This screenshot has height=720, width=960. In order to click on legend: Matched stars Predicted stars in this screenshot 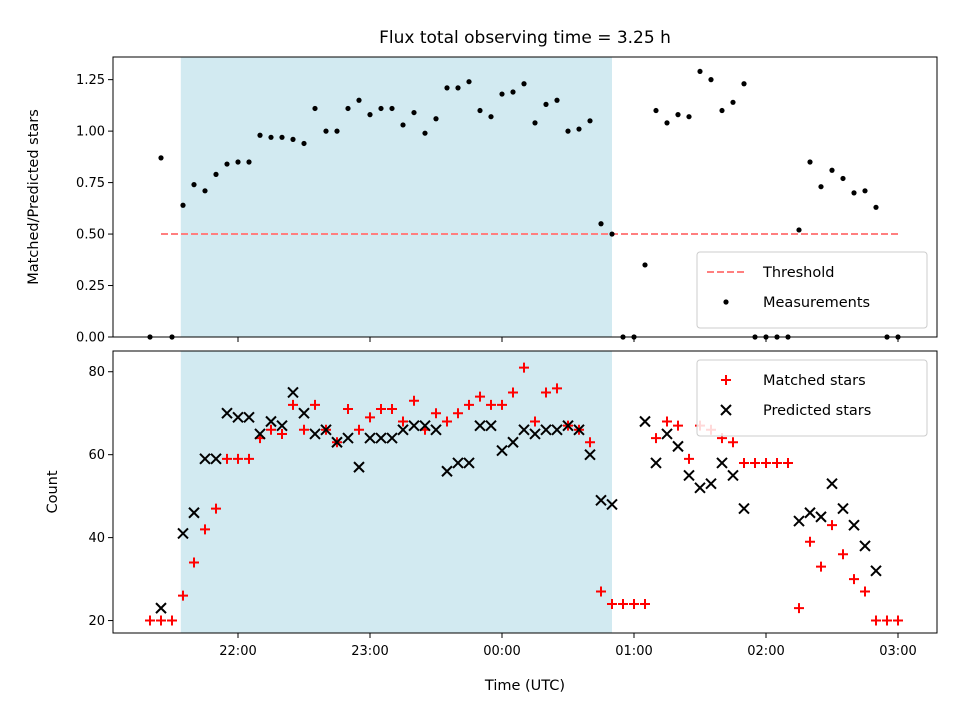, I will do `click(812, 398)`.